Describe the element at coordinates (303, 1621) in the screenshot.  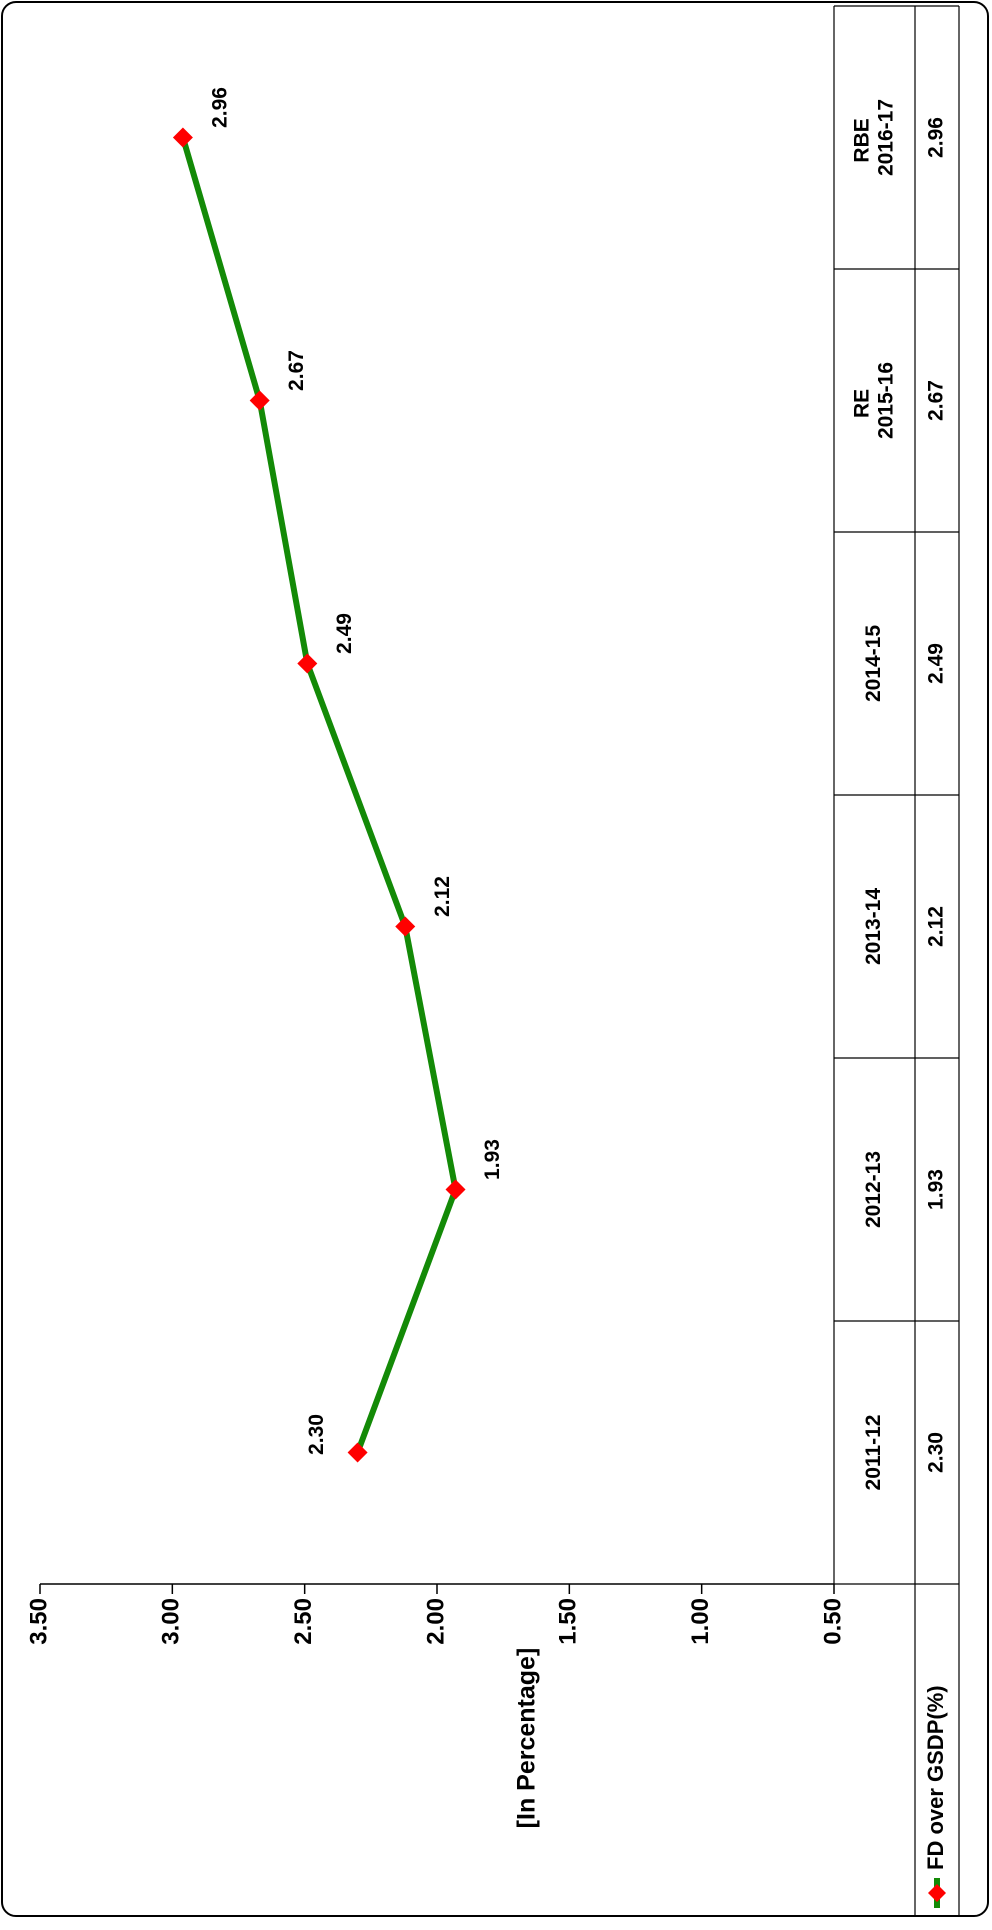
I see `y-tick-label: 2.50` at that location.